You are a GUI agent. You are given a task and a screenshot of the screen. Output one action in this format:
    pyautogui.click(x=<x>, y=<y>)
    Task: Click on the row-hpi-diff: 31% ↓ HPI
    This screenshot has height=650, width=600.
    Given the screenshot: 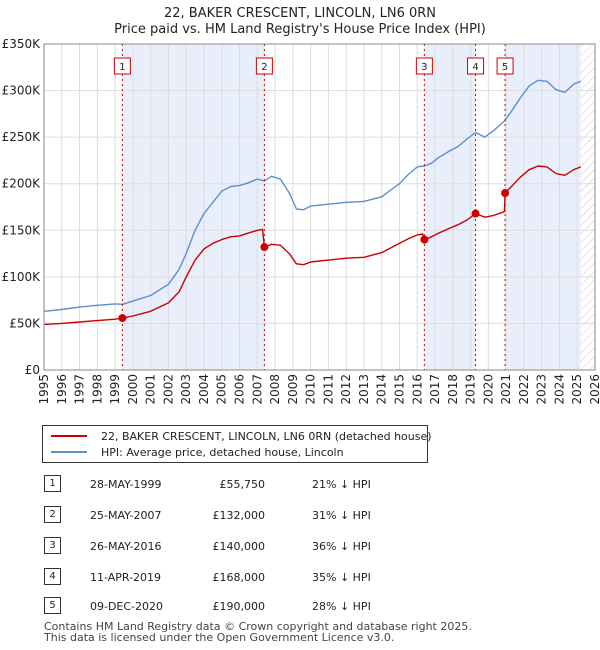 What is the action you would take?
    pyautogui.click(x=341, y=515)
    